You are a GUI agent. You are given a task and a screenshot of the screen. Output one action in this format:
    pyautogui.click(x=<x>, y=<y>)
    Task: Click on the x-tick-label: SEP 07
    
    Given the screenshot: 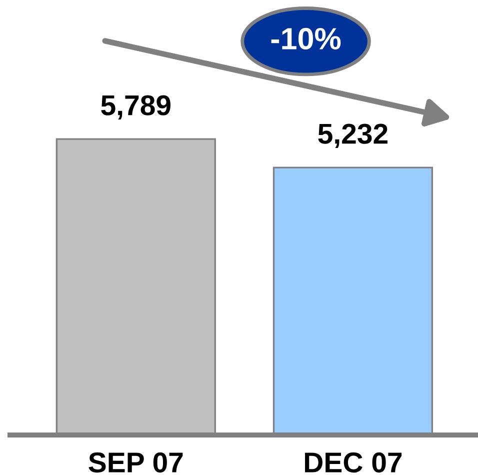 What is the action you would take?
    pyautogui.click(x=135, y=462)
    